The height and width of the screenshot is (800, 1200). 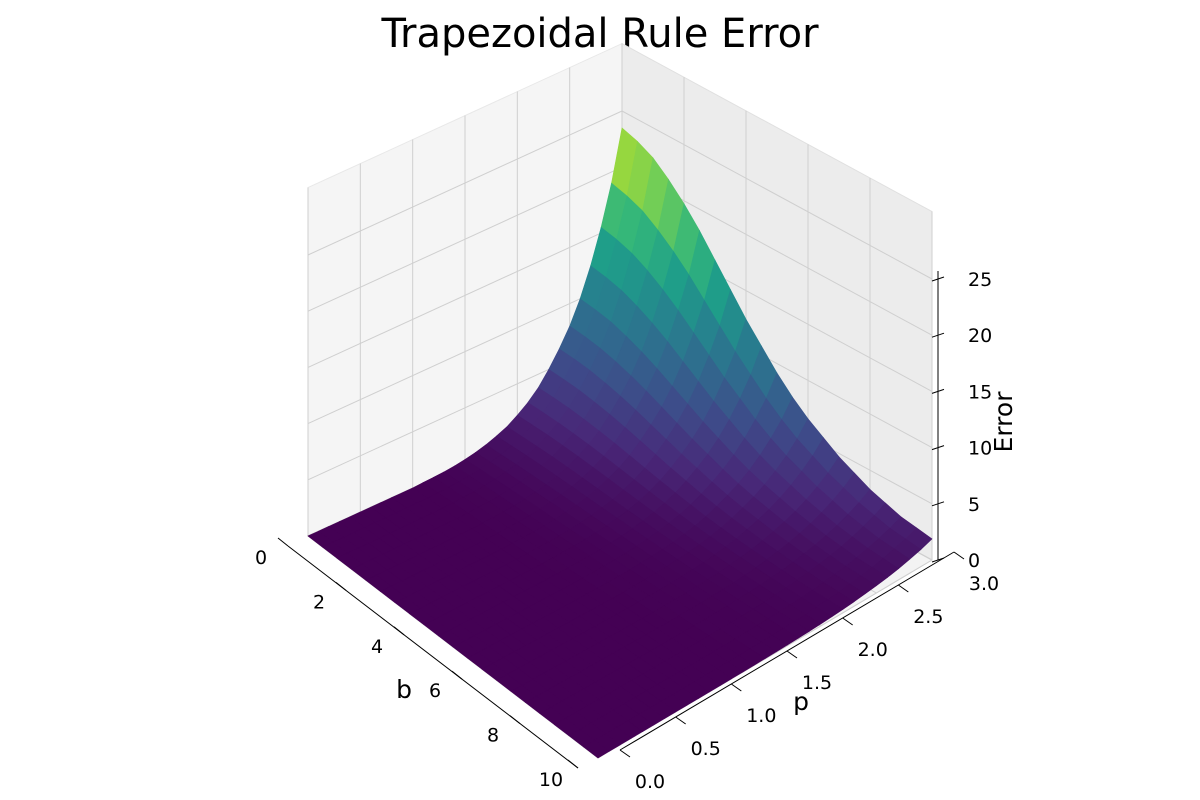 What do you see at coordinates (650, 782) in the screenshot?
I see `y-tick-label: 0.0` at bounding box center [650, 782].